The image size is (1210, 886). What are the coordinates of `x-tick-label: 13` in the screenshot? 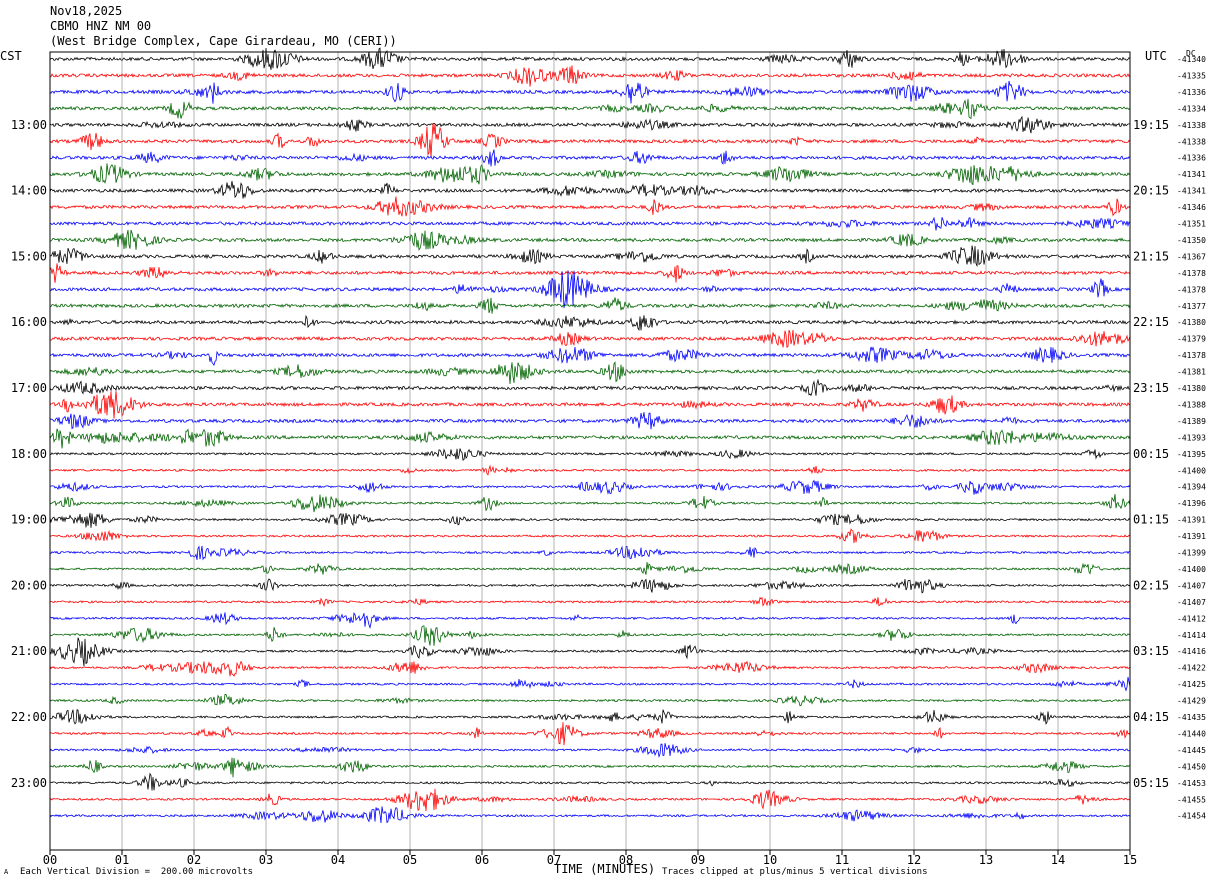 It's located at (986, 860).